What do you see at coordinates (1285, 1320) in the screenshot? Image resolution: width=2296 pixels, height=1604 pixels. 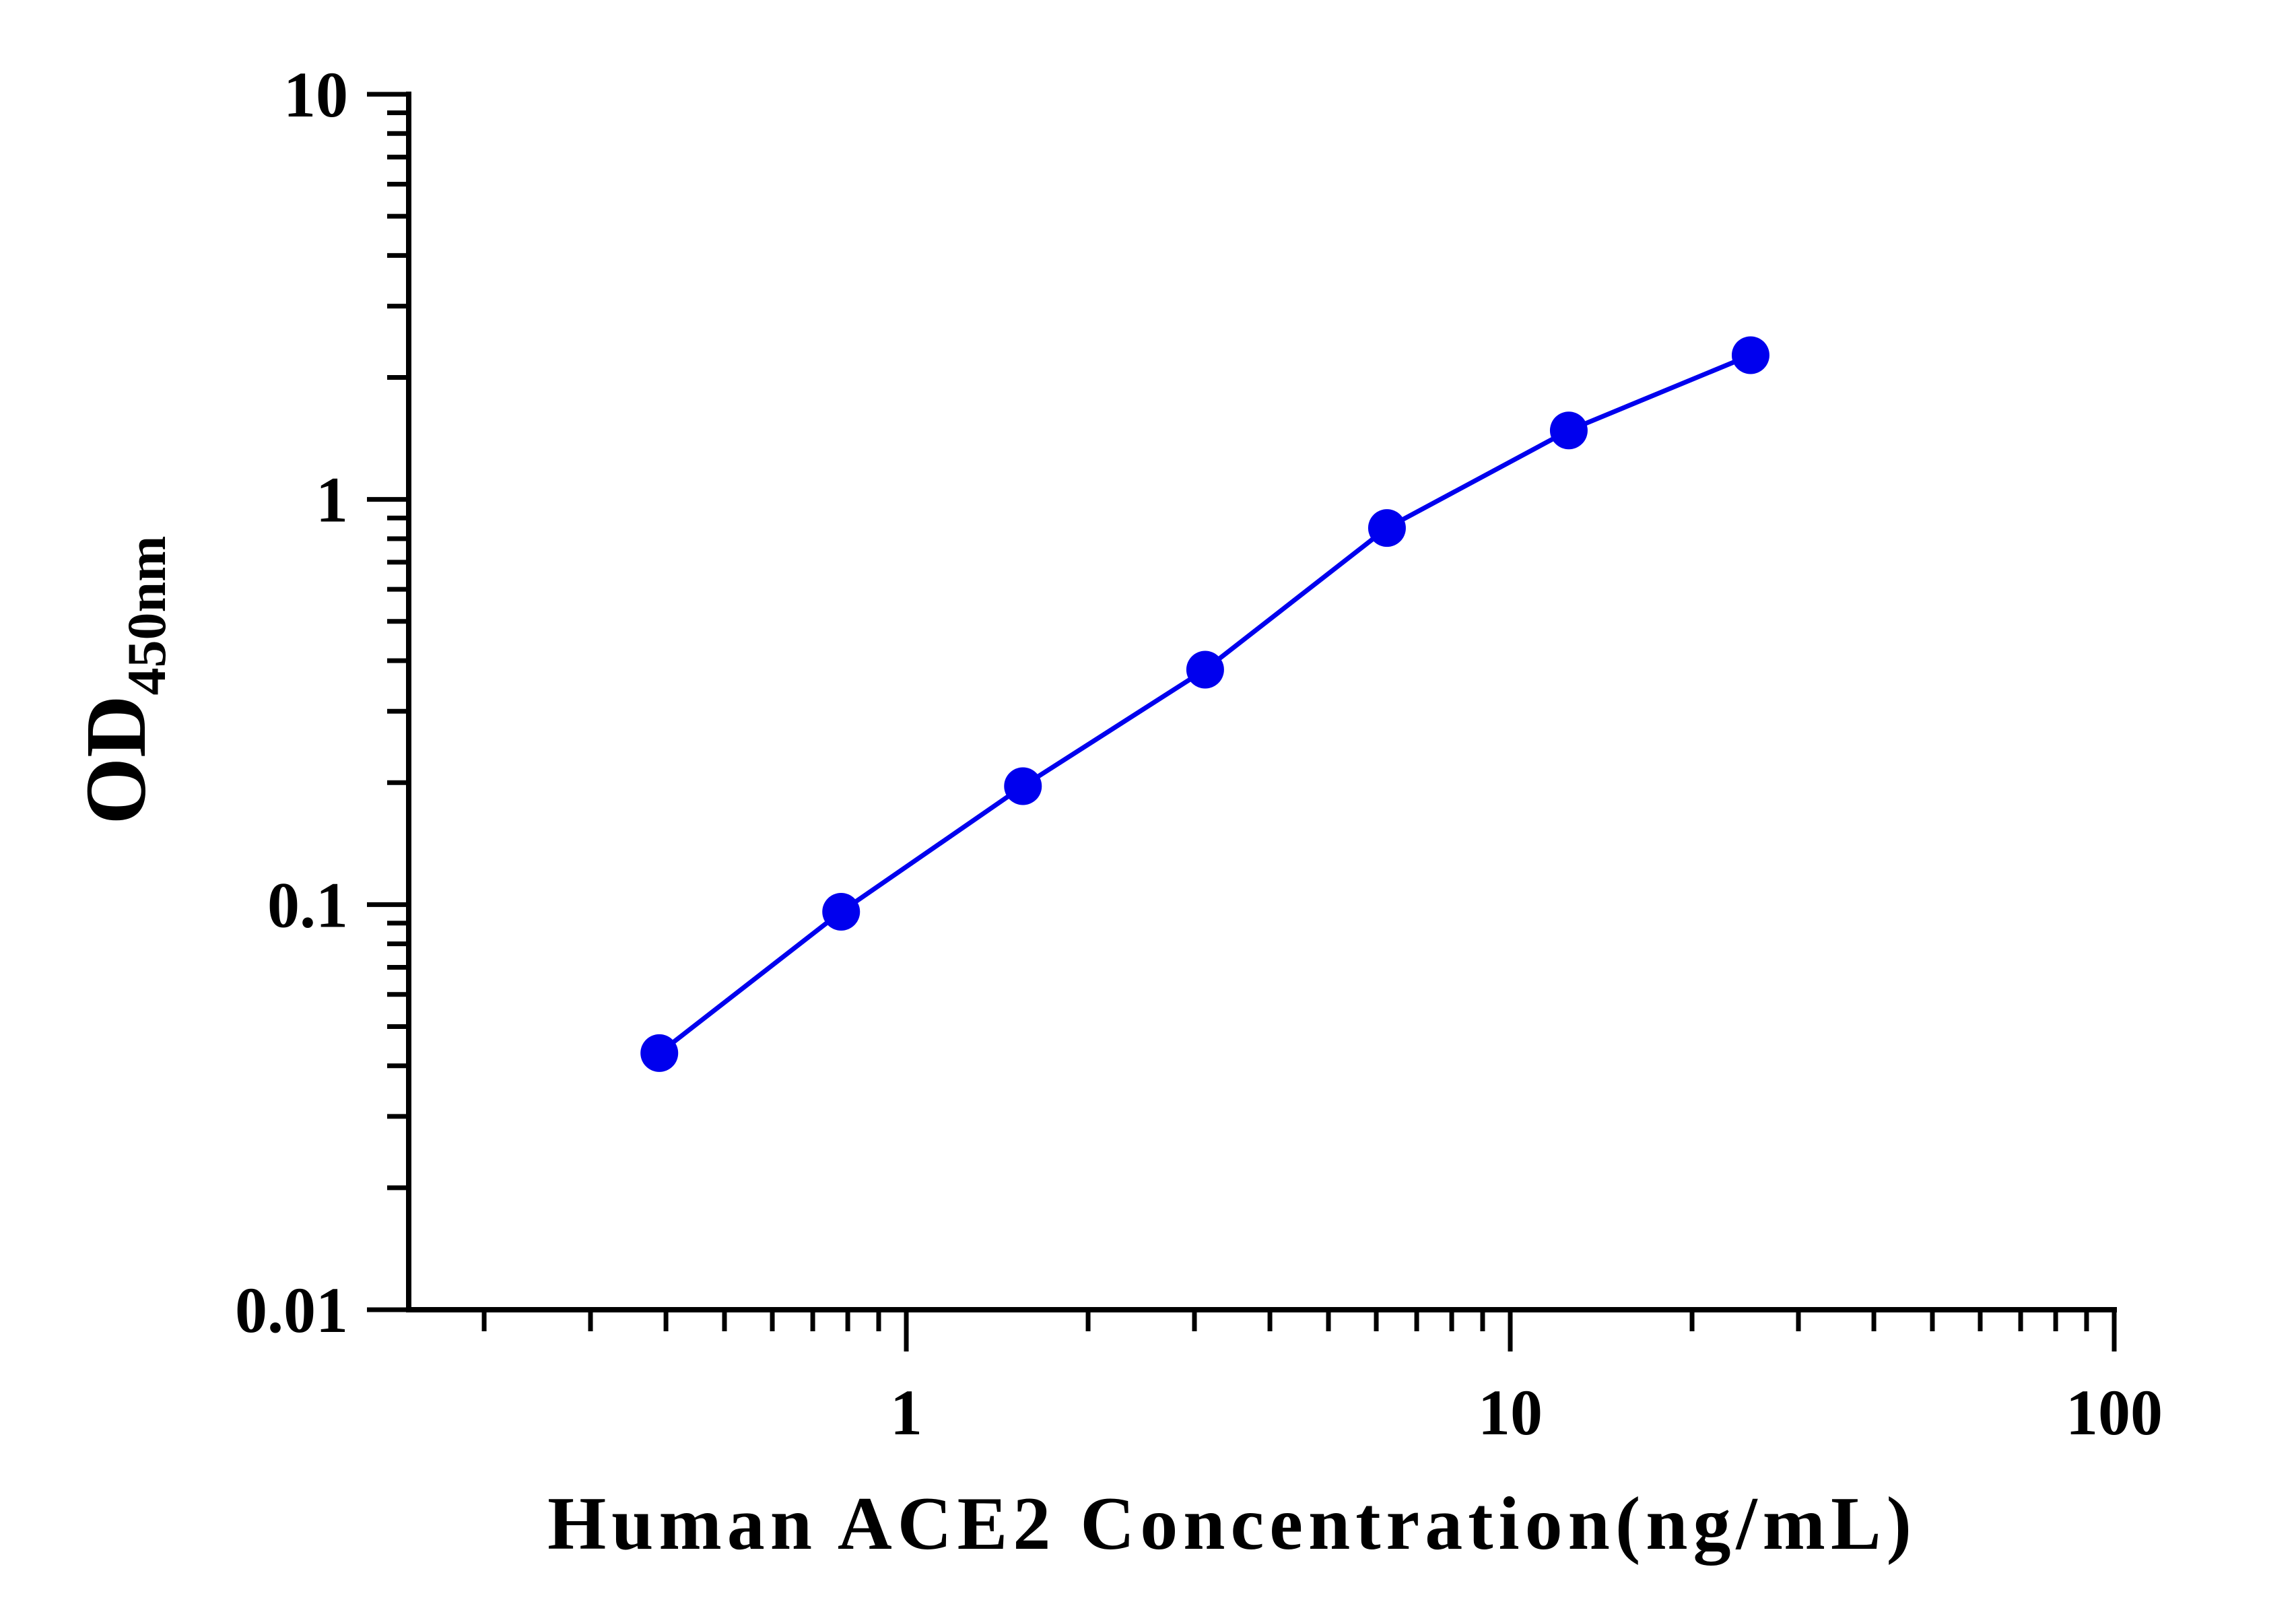 I see `x-axis-minor-ticks` at bounding box center [1285, 1320].